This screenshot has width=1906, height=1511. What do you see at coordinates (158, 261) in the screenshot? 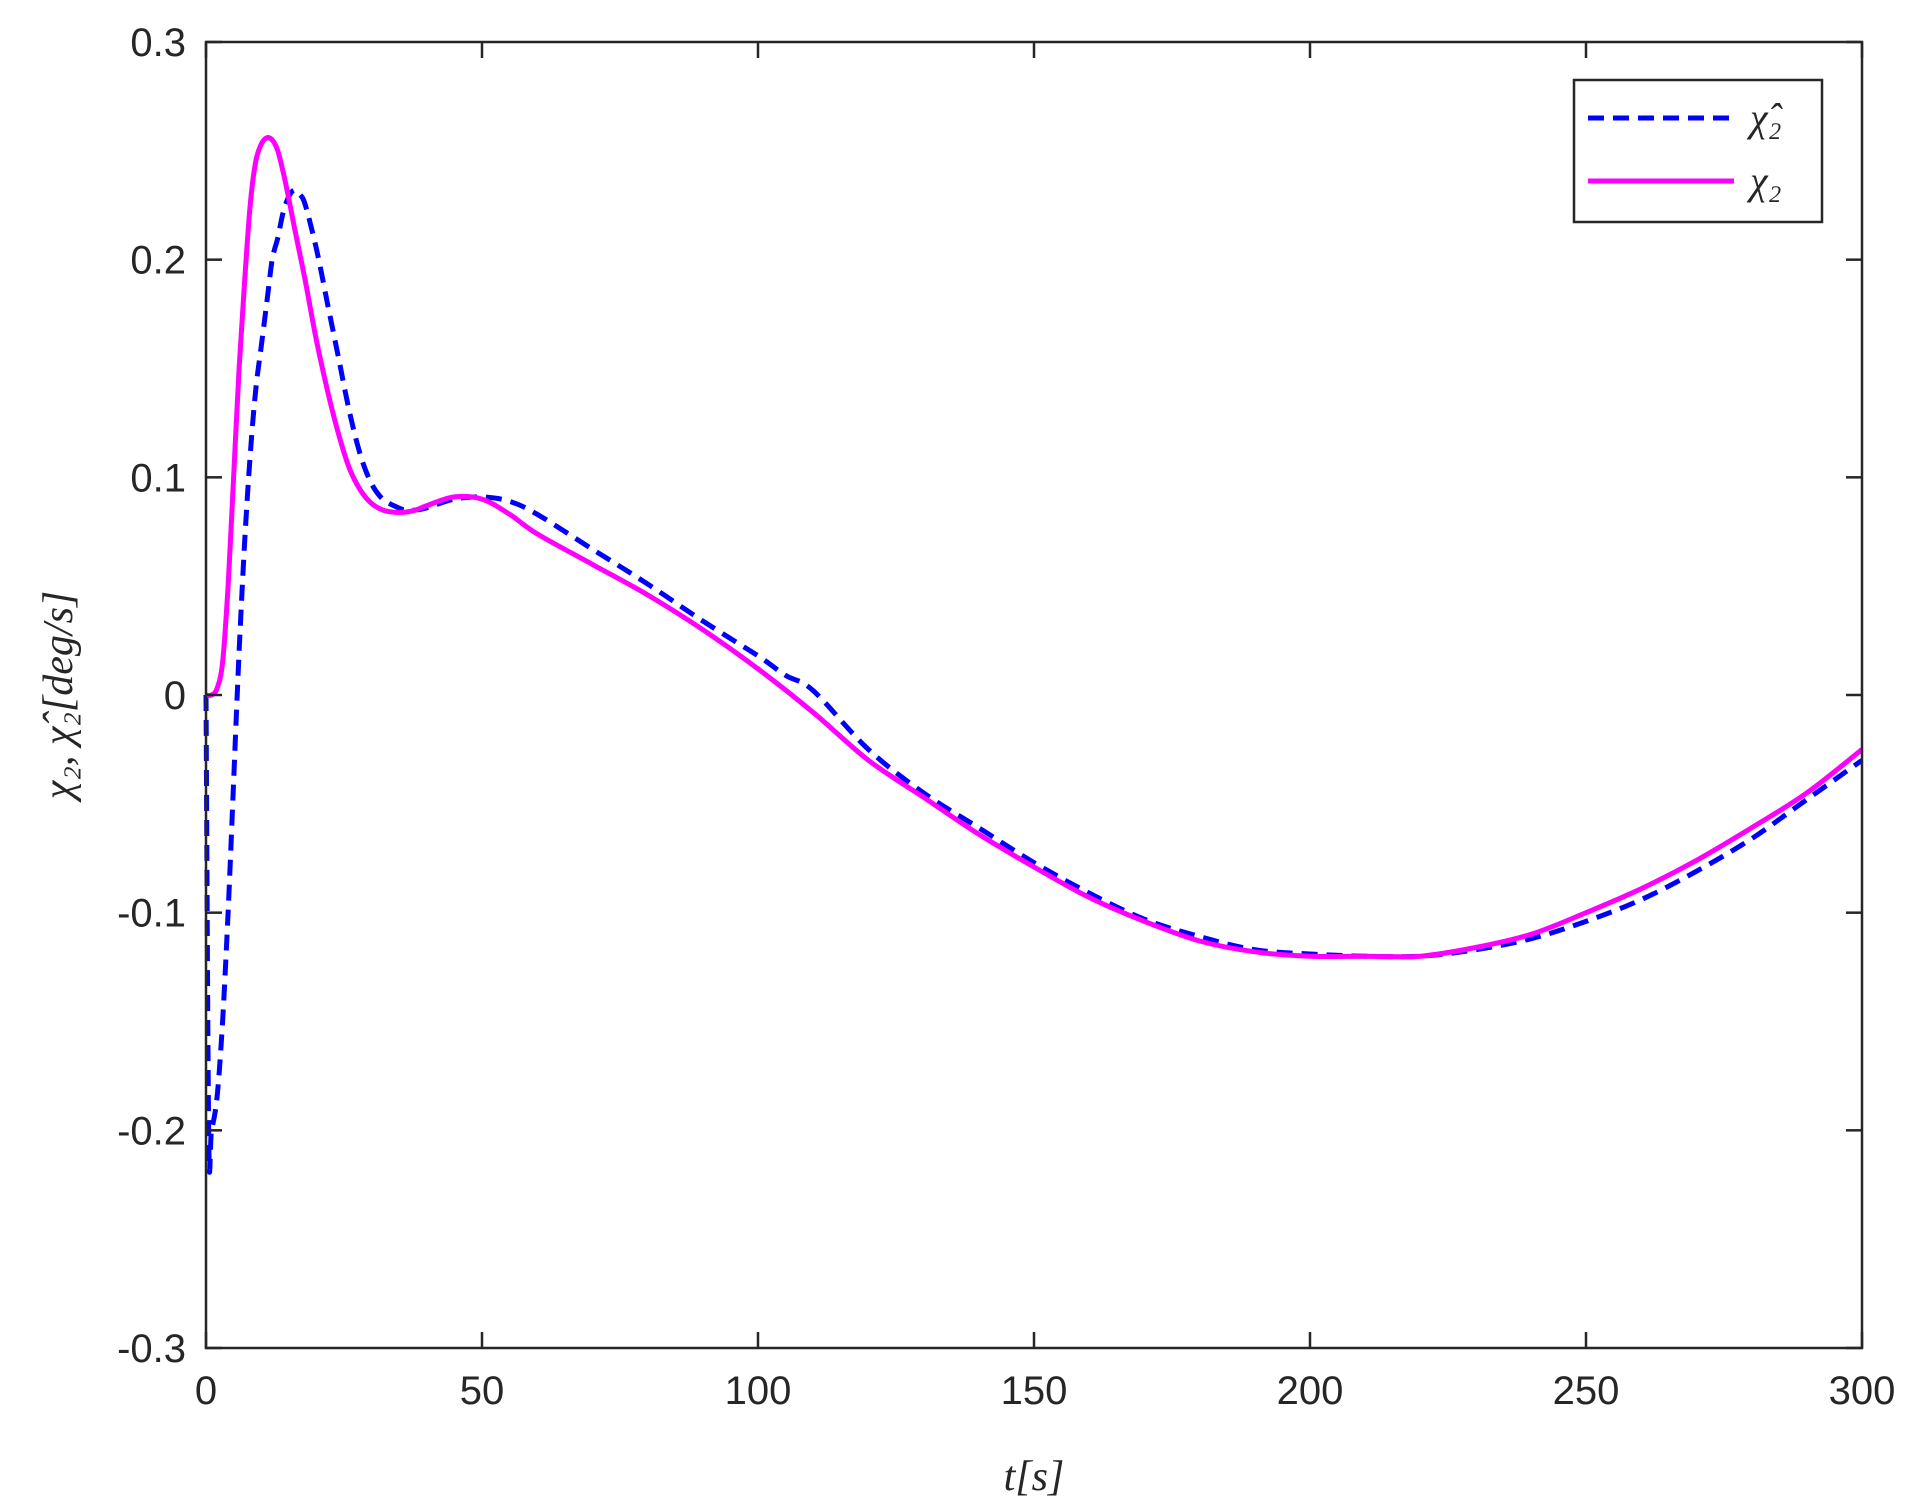
I see `y-tick-label: 0.2` at bounding box center [158, 261].